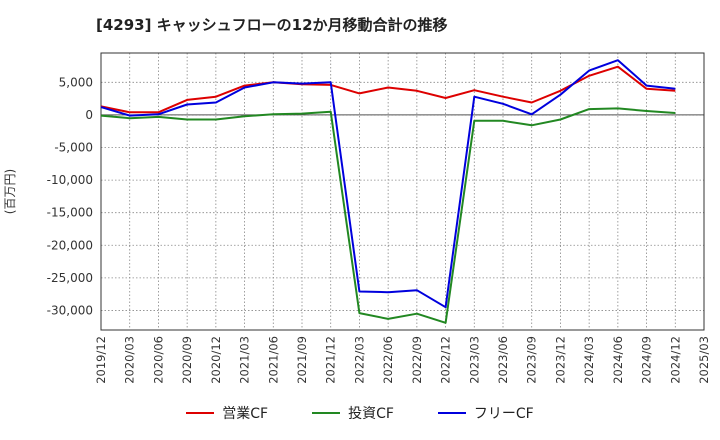  What do you see at coordinates (10, 191) in the screenshot?
I see `y-axis-label: (百万円)` at bounding box center [10, 191].